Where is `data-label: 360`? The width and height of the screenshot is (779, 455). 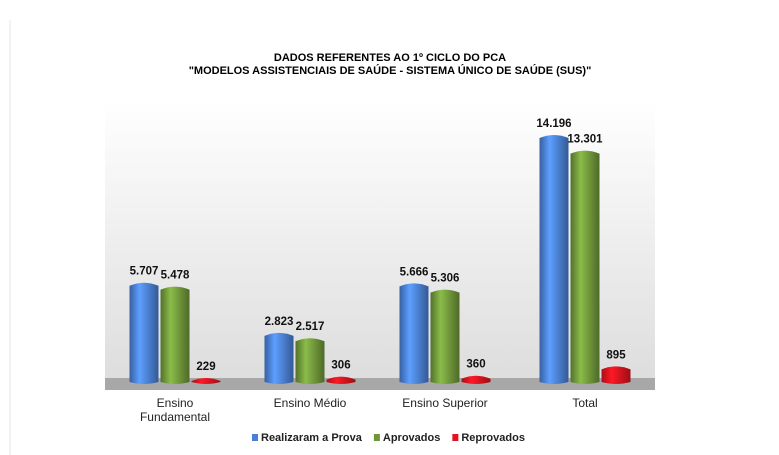
data-label: 360 is located at coordinates (475, 365).